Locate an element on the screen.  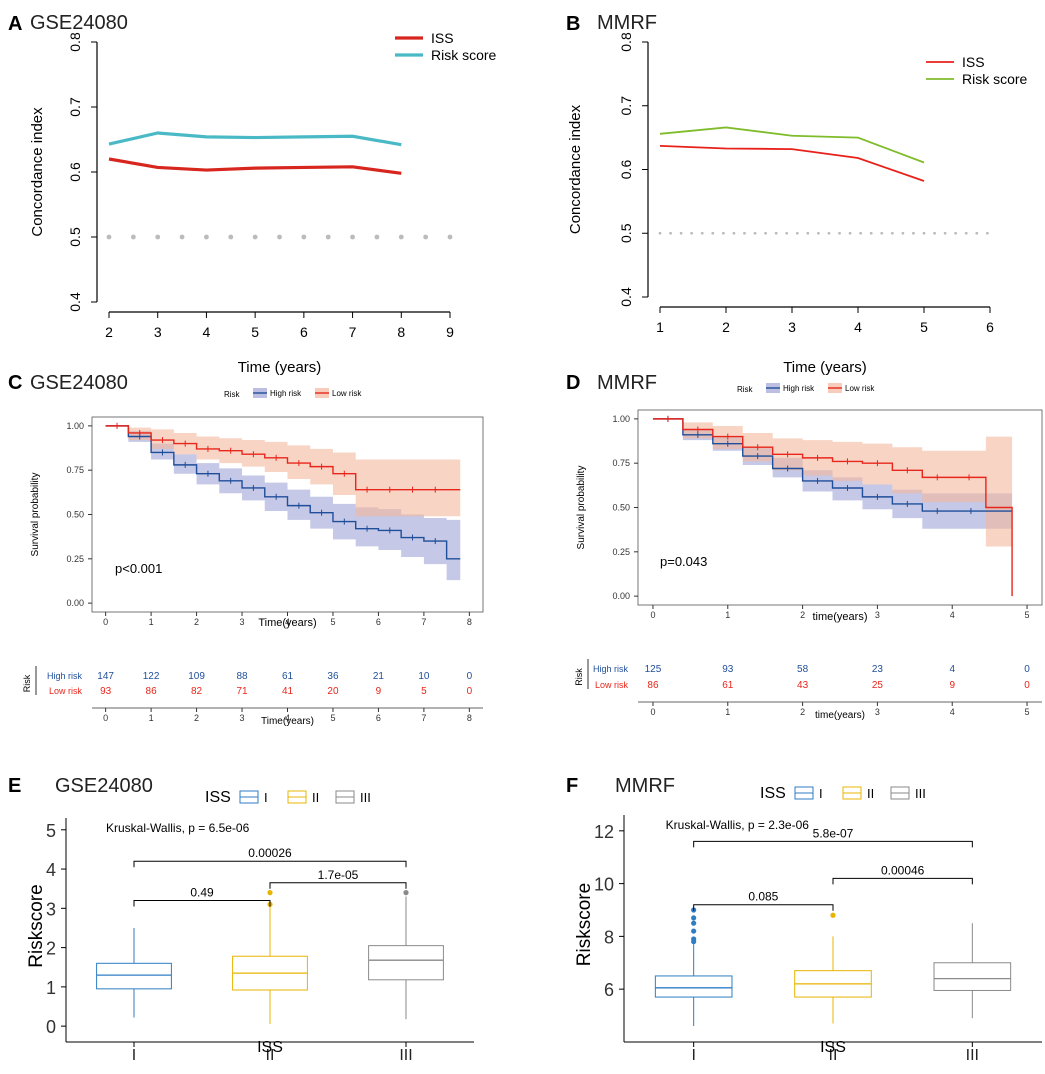
risk-table-tick-label: 2 is located at coordinates (802, 712).